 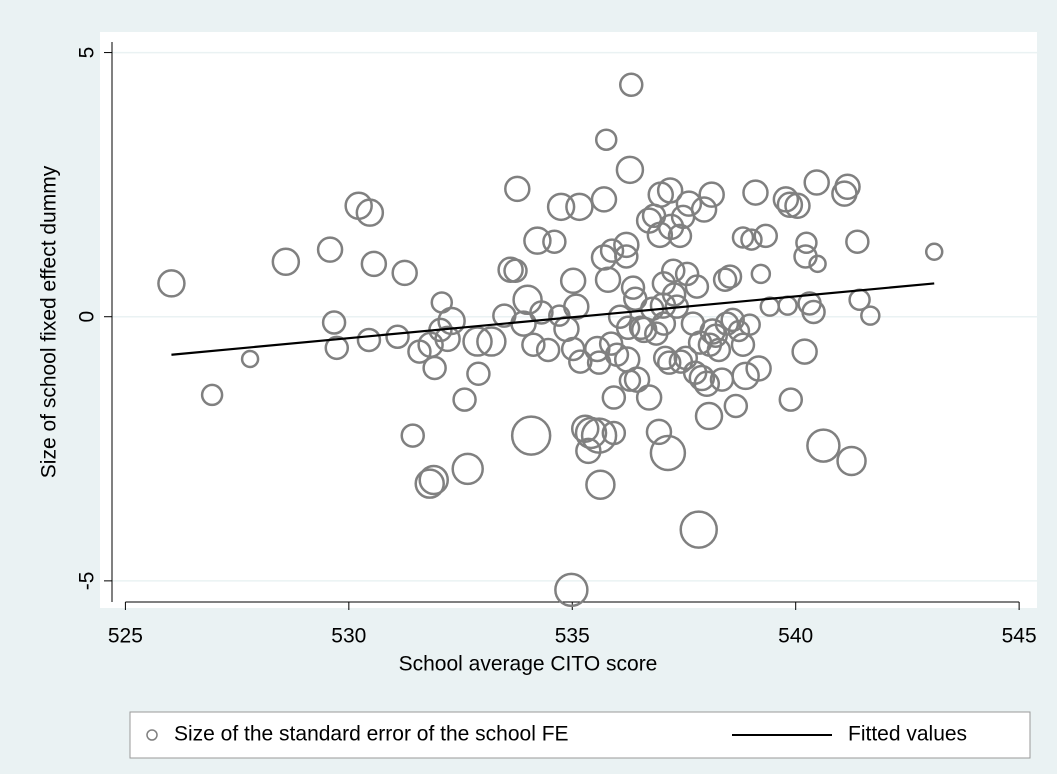 I want to click on y-axis-title: Size of school fixed effect dummy, so click(x=49, y=321).